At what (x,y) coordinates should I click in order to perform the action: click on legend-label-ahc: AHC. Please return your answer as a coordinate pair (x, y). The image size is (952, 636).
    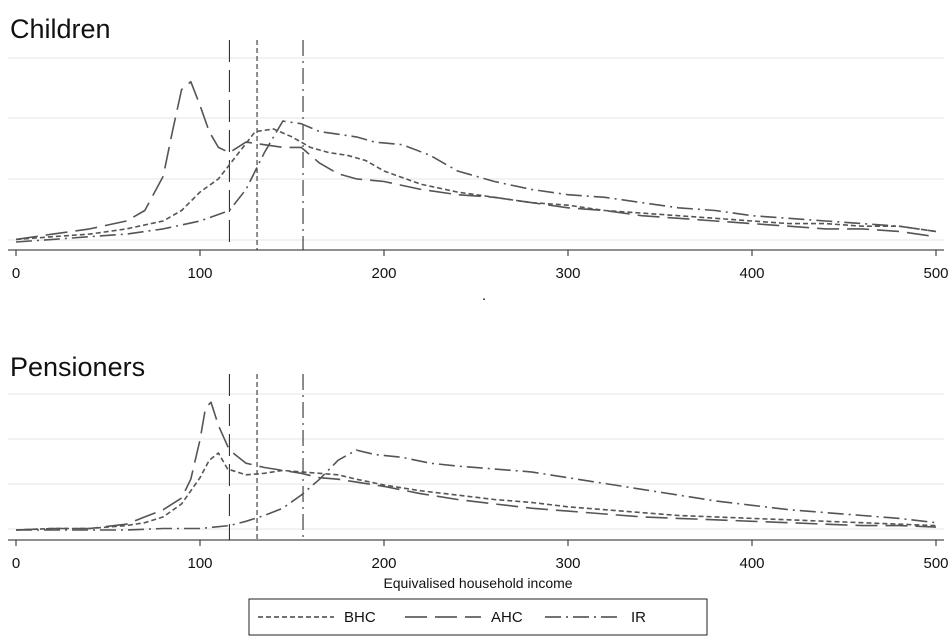
    Looking at the image, I should click on (507, 617).